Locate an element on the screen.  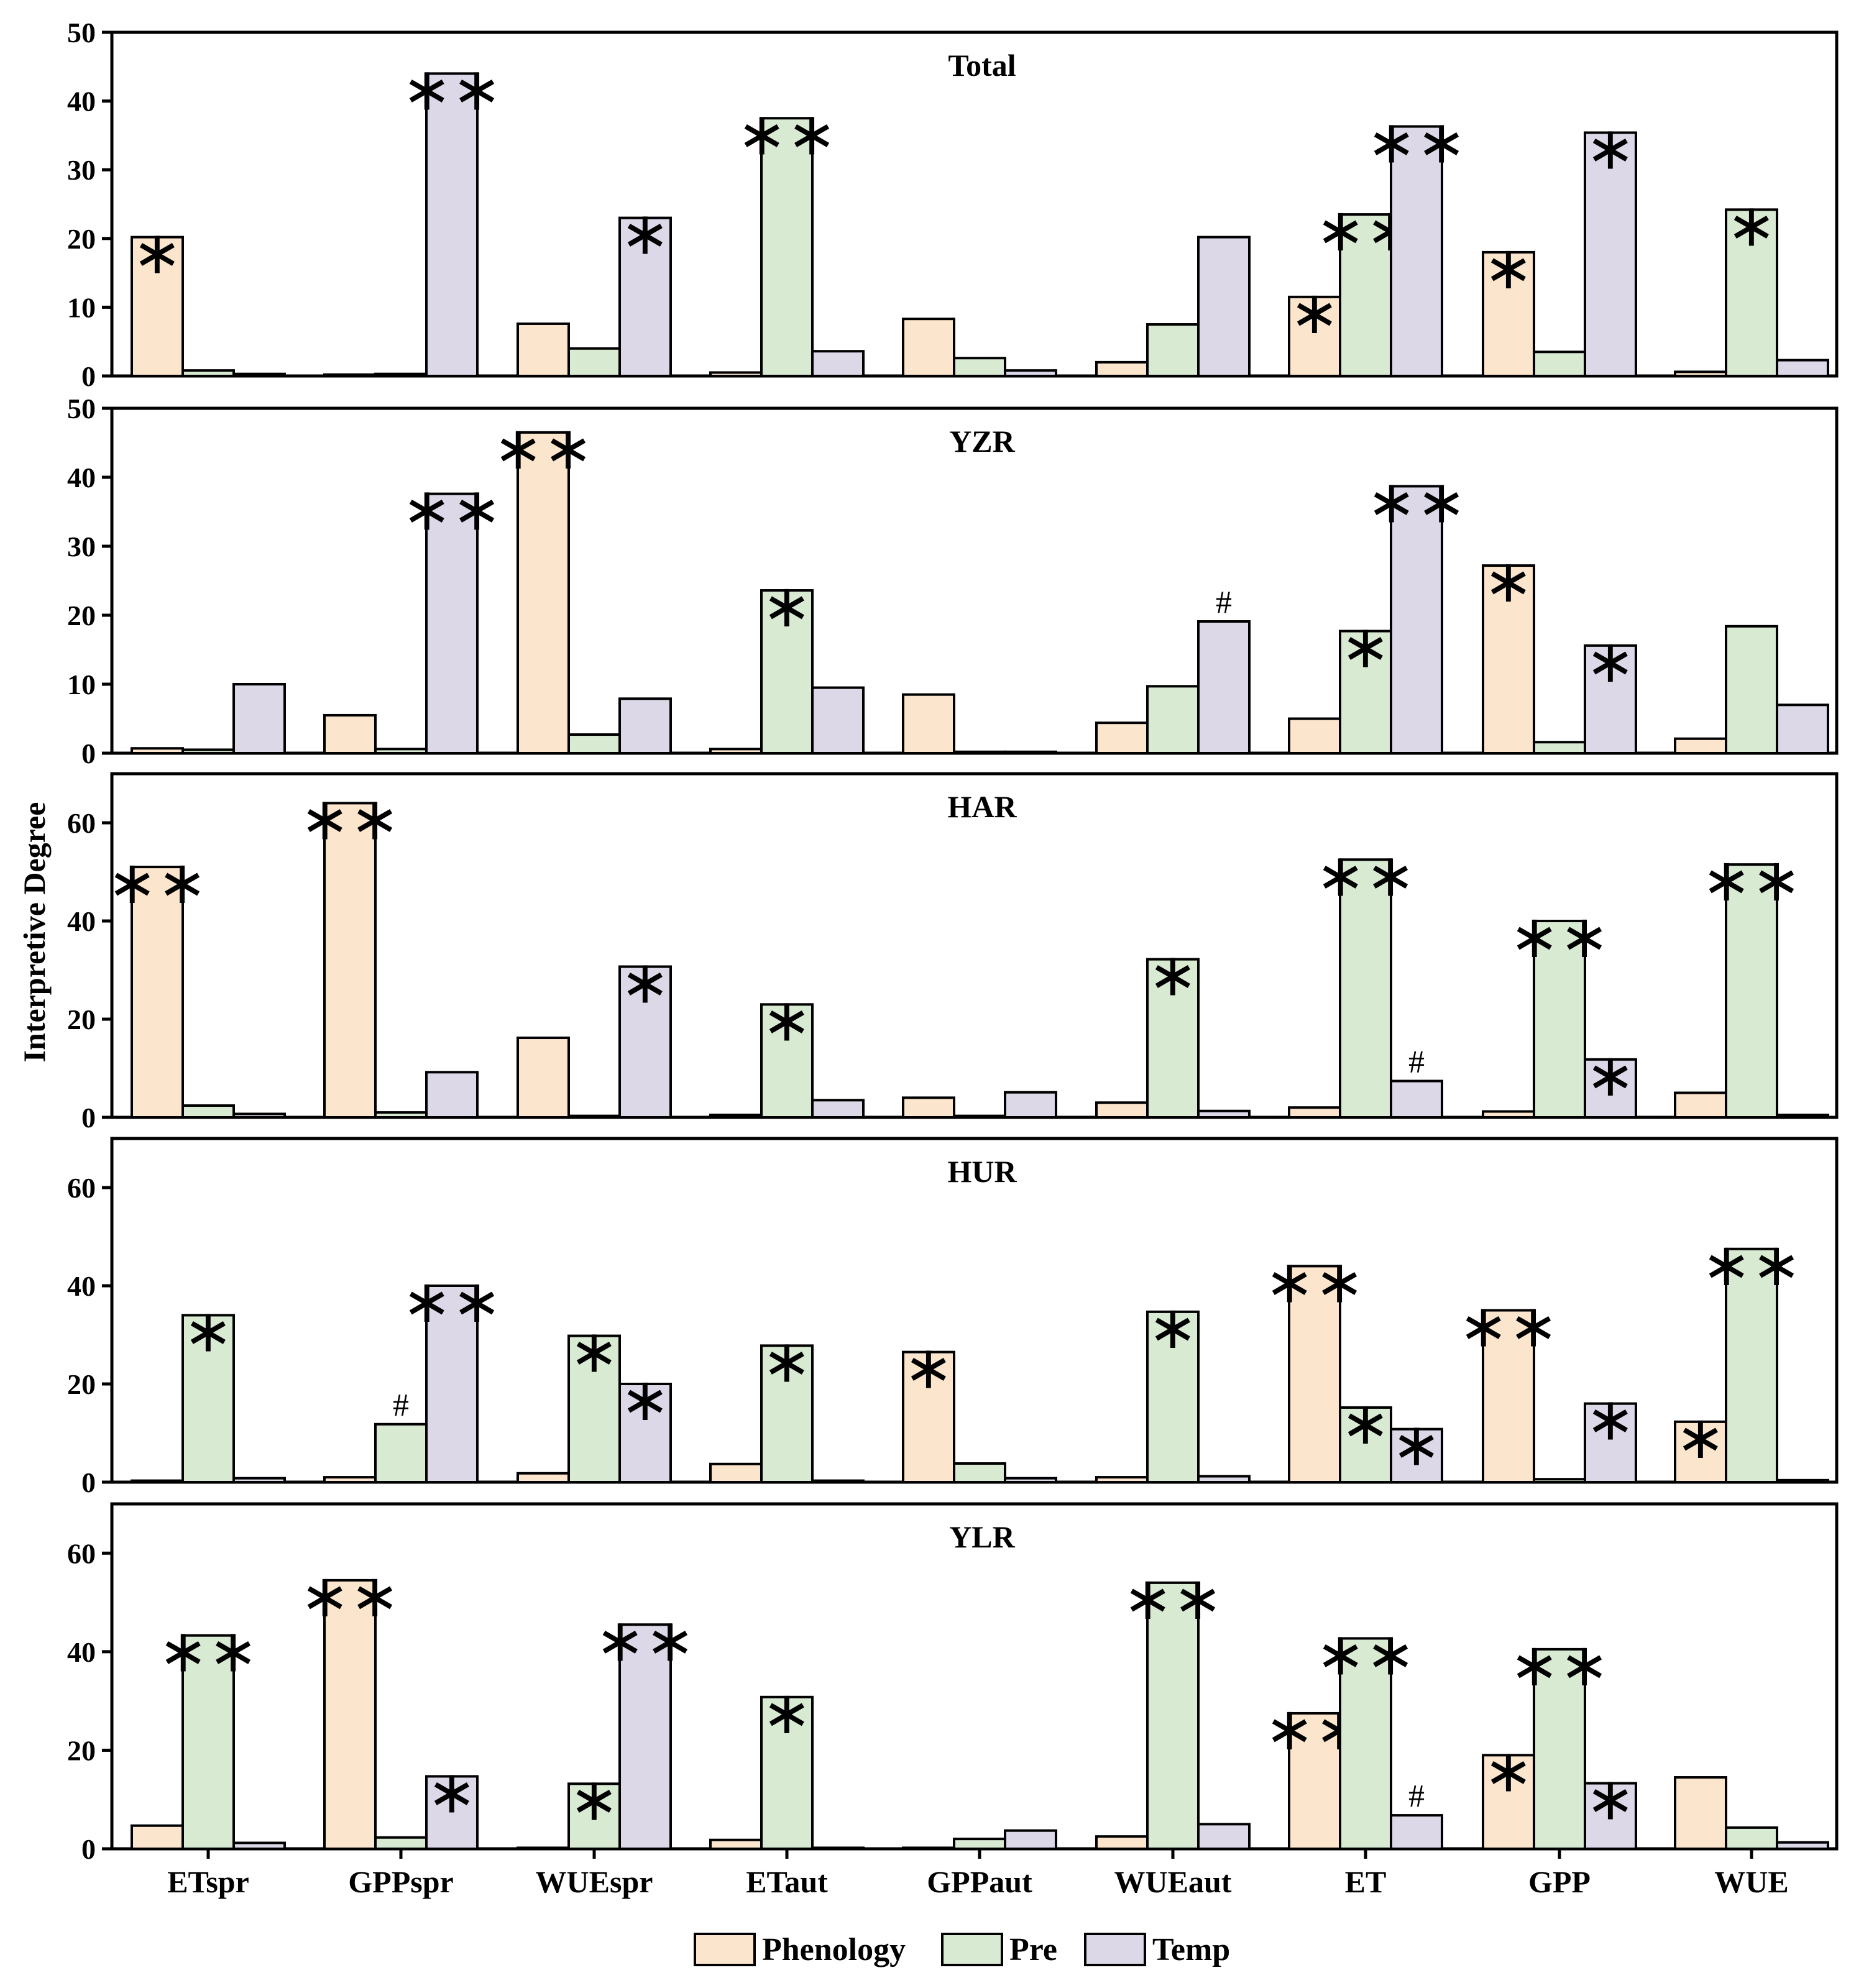
bar-total-etspr-pre is located at coordinates (208, 373).